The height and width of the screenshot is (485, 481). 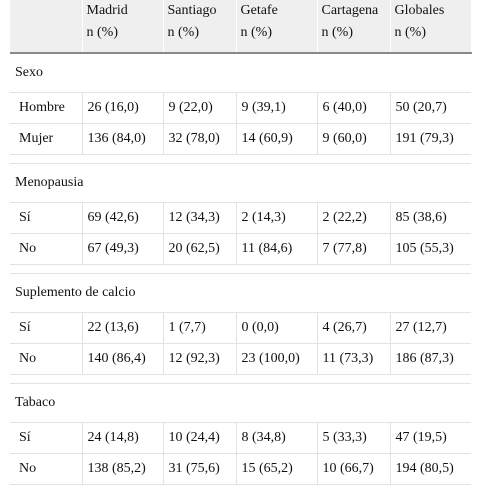 What do you see at coordinates (354, 108) in the screenshot?
I see `table-cell: 6 (40,0)` at bounding box center [354, 108].